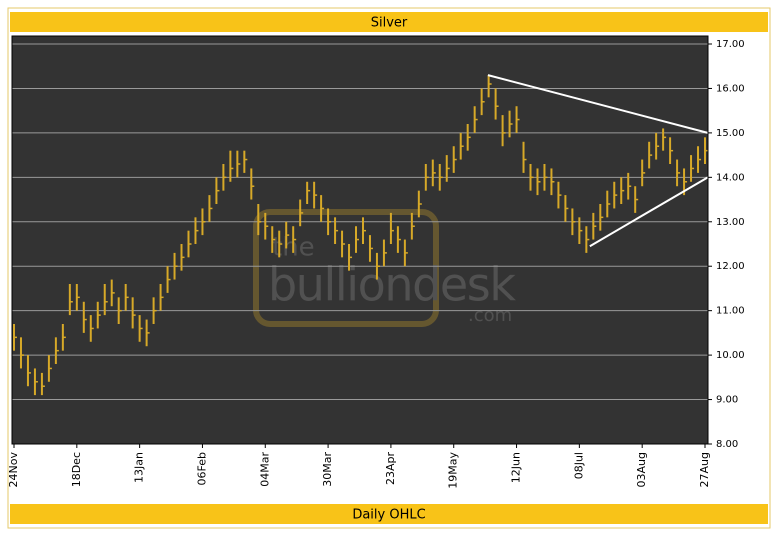 The width and height of the screenshot is (777, 534). Describe the element at coordinates (392, 285) in the screenshot. I see `watermark-text: bulliondesk` at that location.